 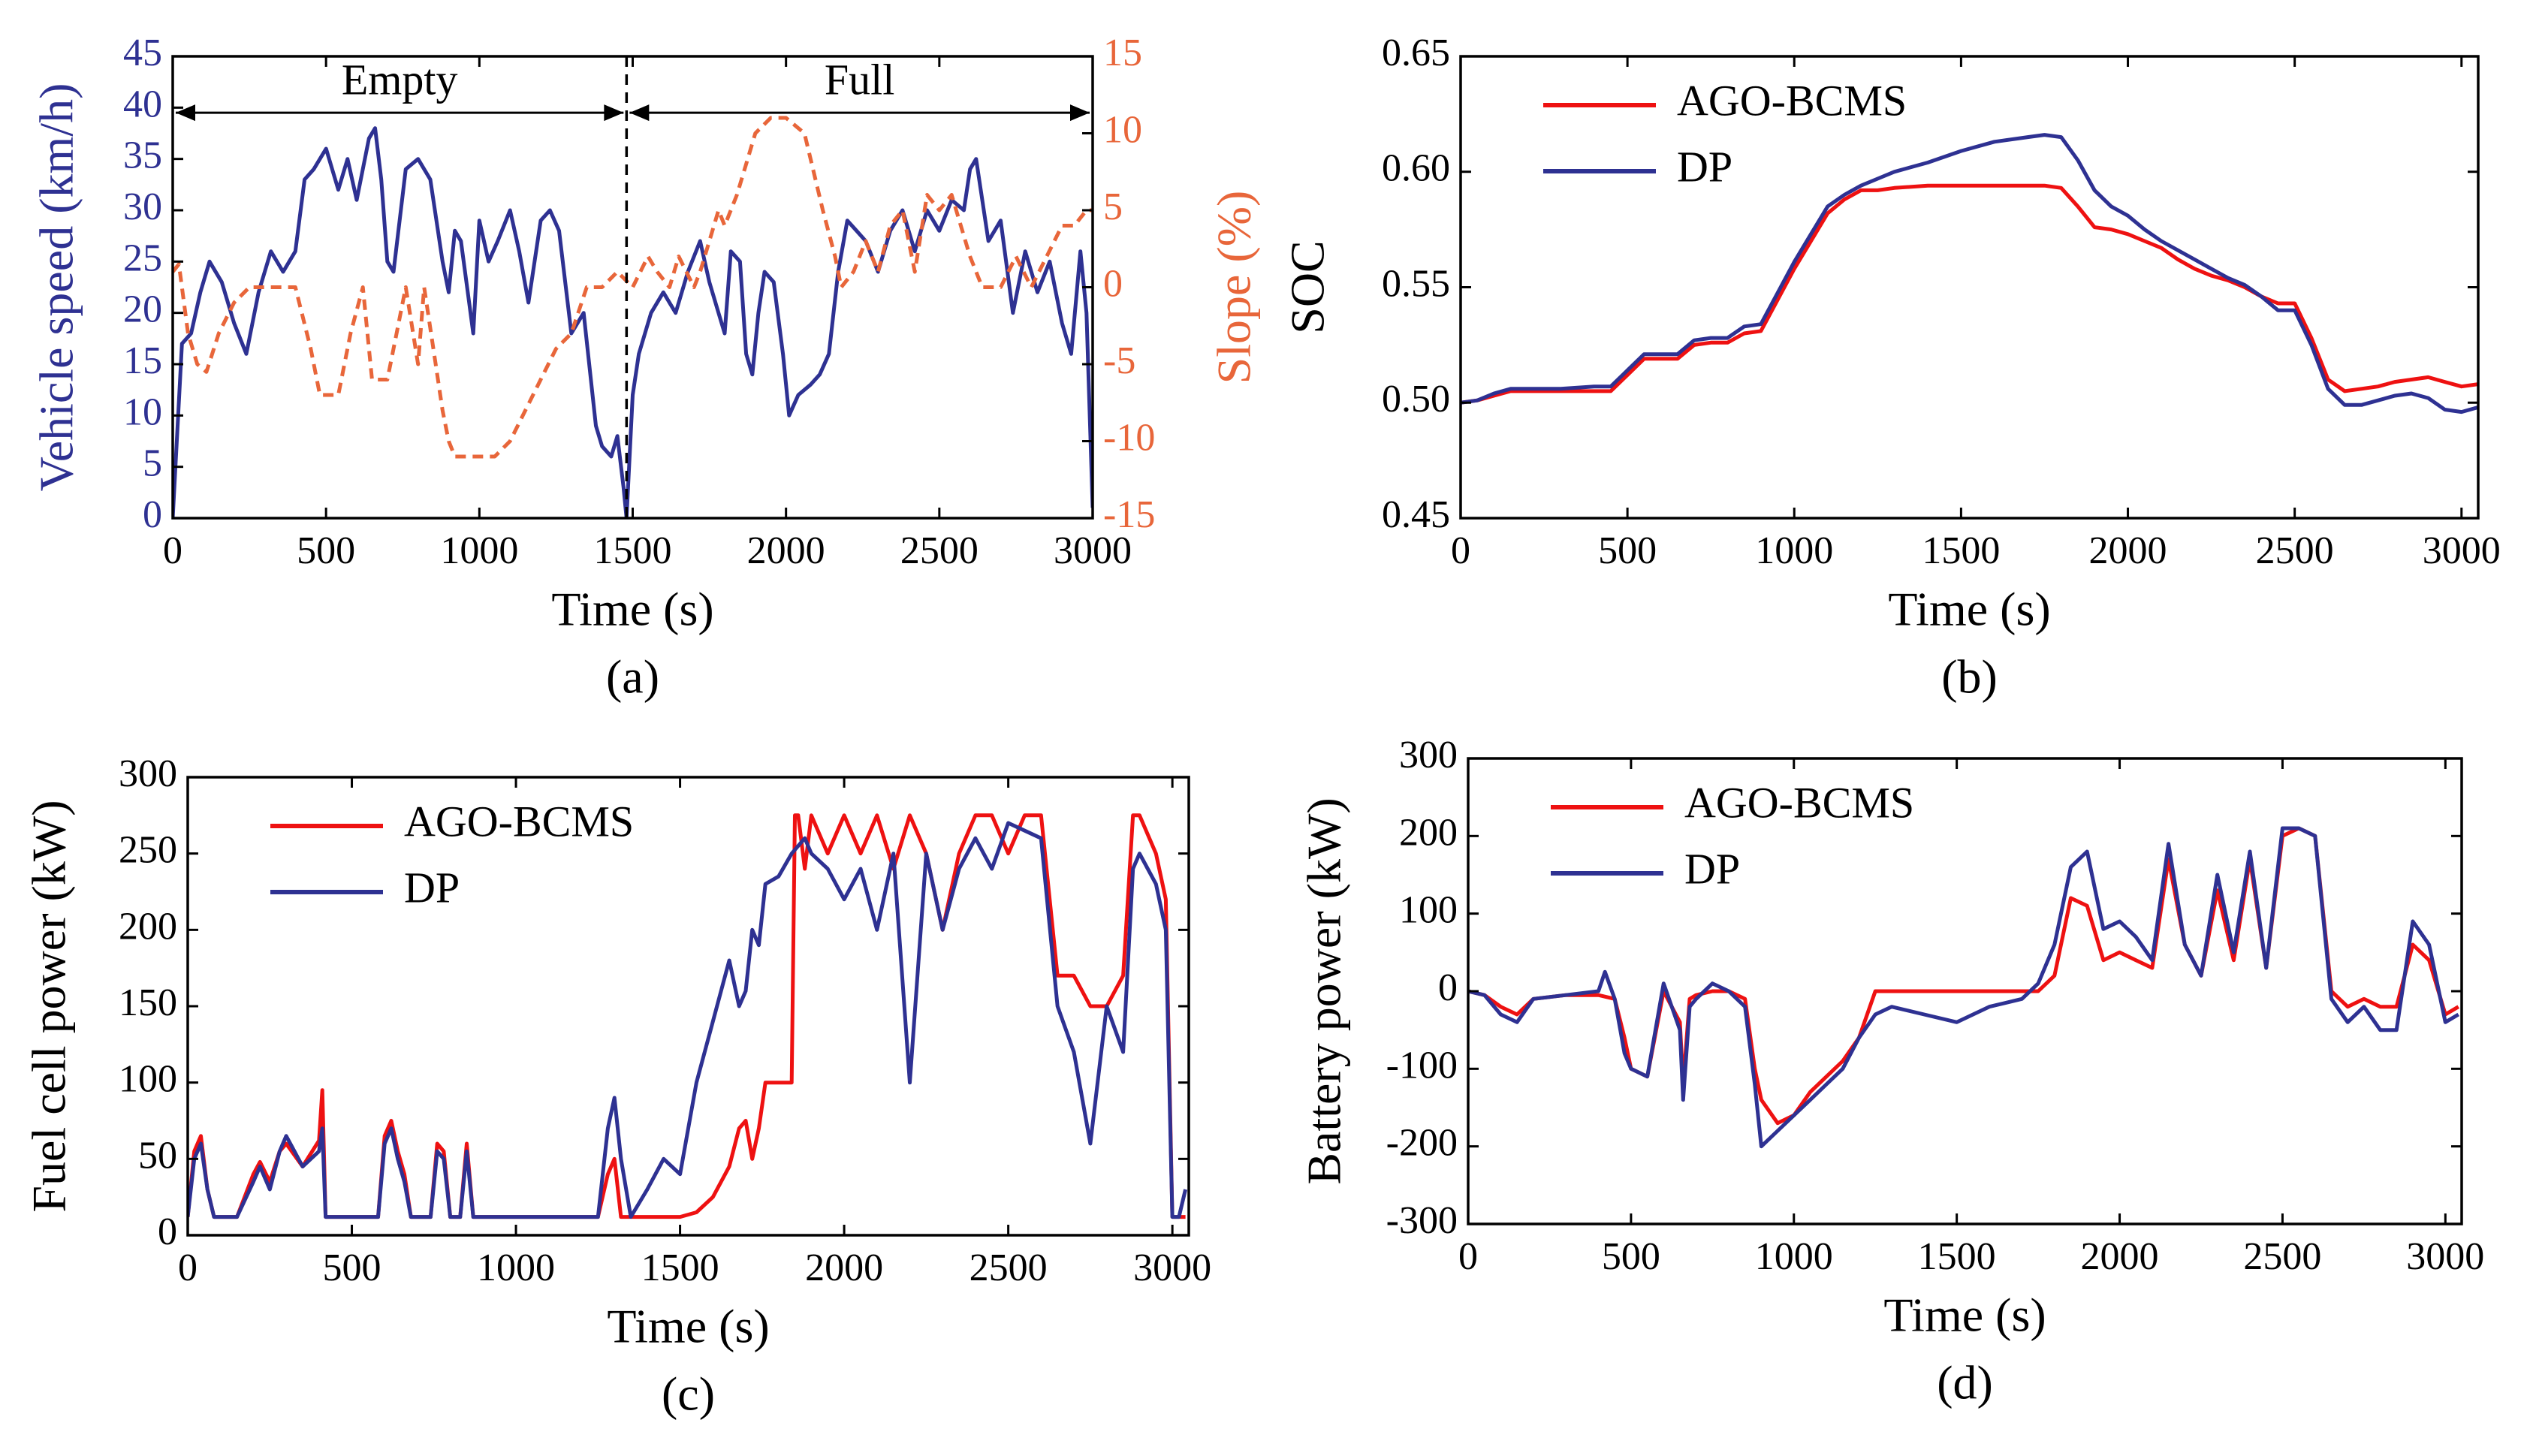 I want to click on y2-tick-label: 10, so click(x=1122, y=129).